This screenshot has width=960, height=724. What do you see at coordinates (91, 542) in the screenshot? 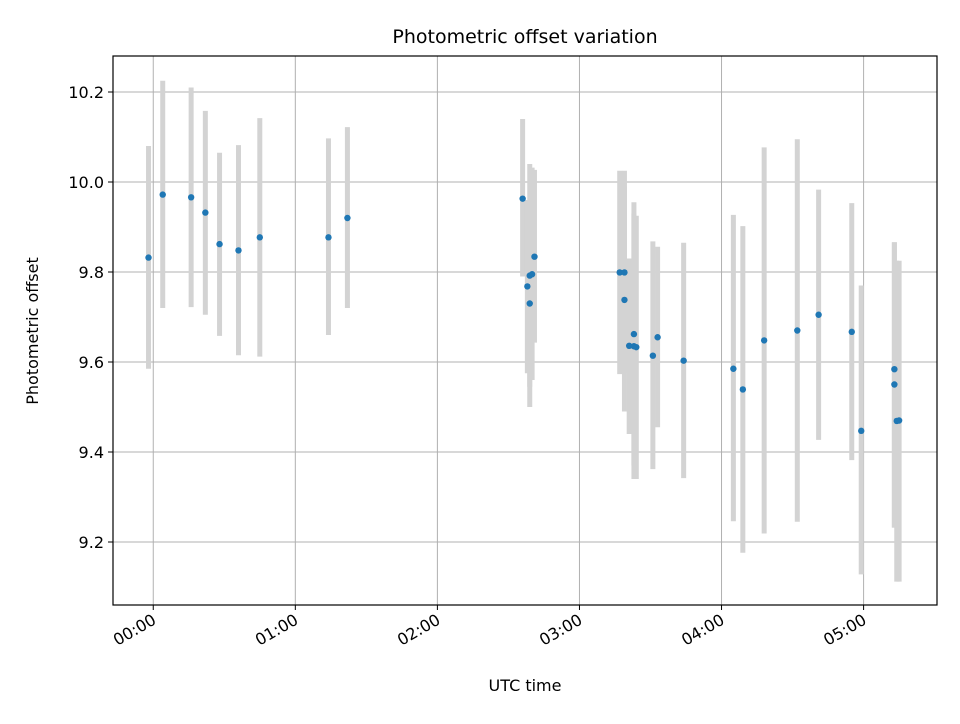
I see `y-tick-label: 9.2` at bounding box center [91, 542].